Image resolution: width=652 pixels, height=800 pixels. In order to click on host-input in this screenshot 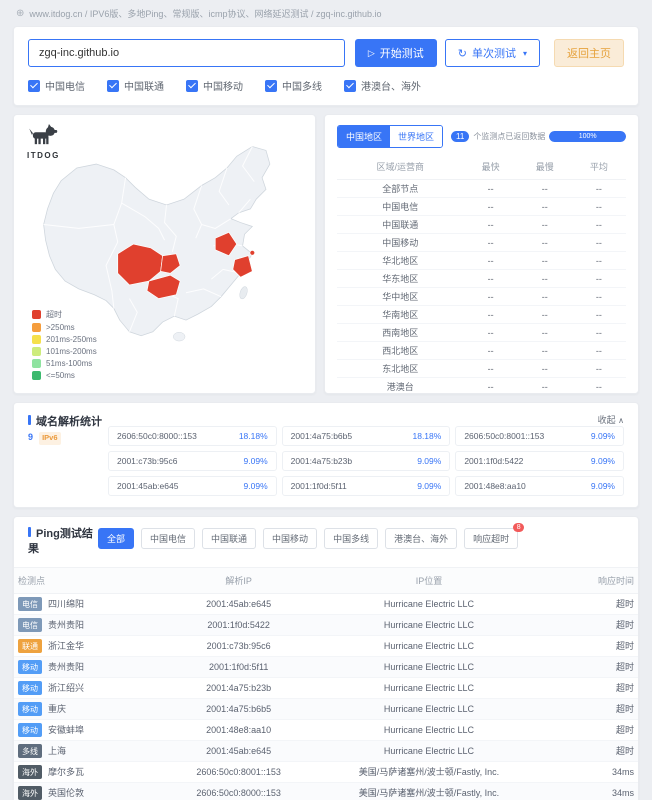, I will do `click(186, 53)`.